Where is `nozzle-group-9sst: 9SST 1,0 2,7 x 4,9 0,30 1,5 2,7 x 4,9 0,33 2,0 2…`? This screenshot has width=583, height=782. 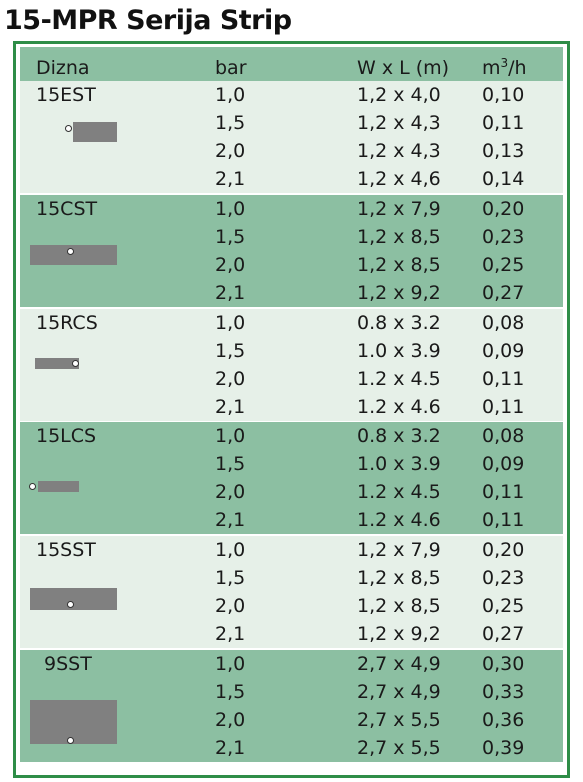
nozzle-group-9sst: 9SST 1,0 2,7 x 4,9 0,30 1,5 2,7 x 4,9 0,33 2,0 2… is located at coordinates (291, 706).